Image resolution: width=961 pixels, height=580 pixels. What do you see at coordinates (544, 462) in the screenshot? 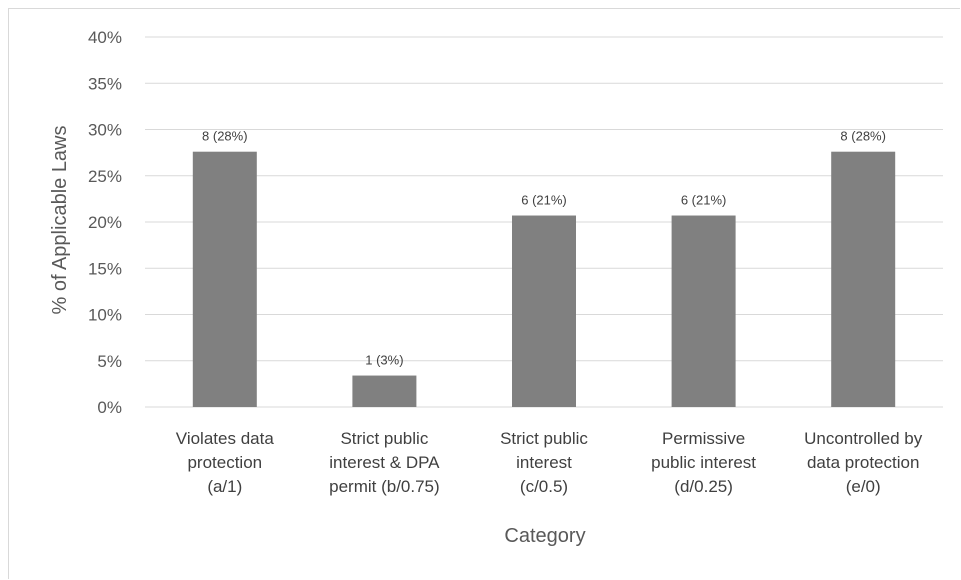
I see `category-label: interest` at bounding box center [544, 462].